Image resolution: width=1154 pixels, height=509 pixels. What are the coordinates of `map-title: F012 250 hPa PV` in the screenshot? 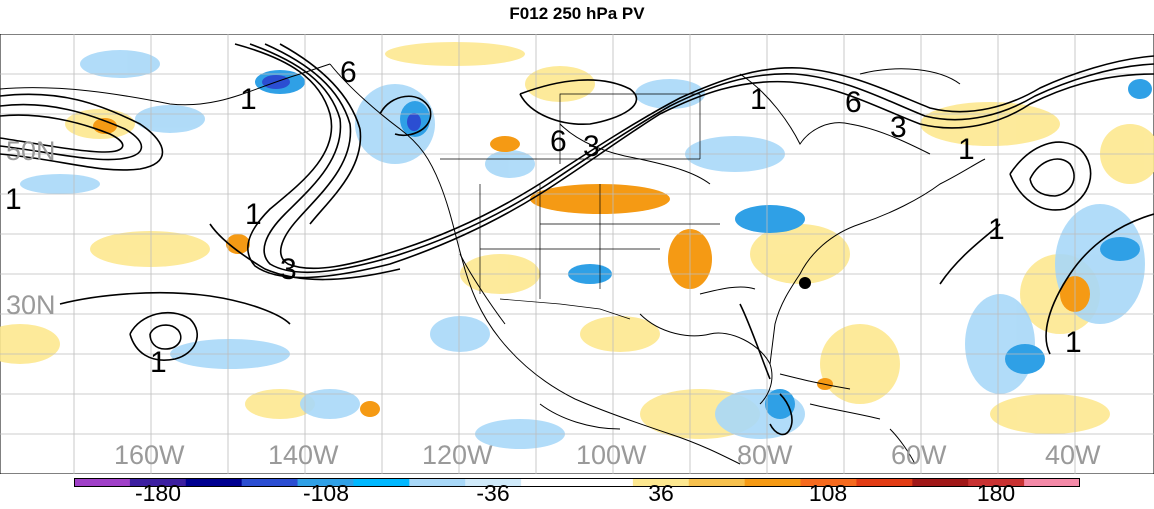 It's located at (577, 13).